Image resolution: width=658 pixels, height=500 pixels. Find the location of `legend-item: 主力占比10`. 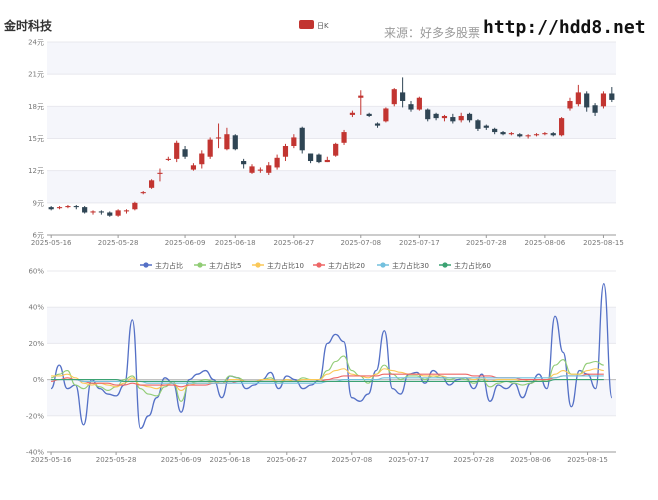

legend-item: 主力占比10 is located at coordinates (278, 265).